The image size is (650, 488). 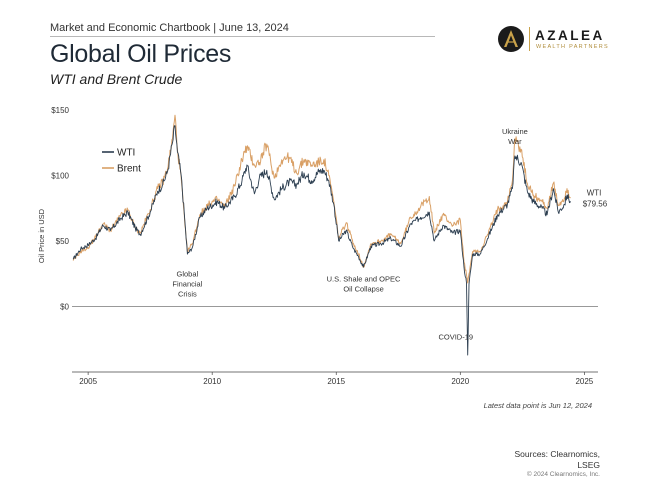 What do you see at coordinates (595, 203) in the screenshot?
I see `end-label-value: $79.56` at bounding box center [595, 203].